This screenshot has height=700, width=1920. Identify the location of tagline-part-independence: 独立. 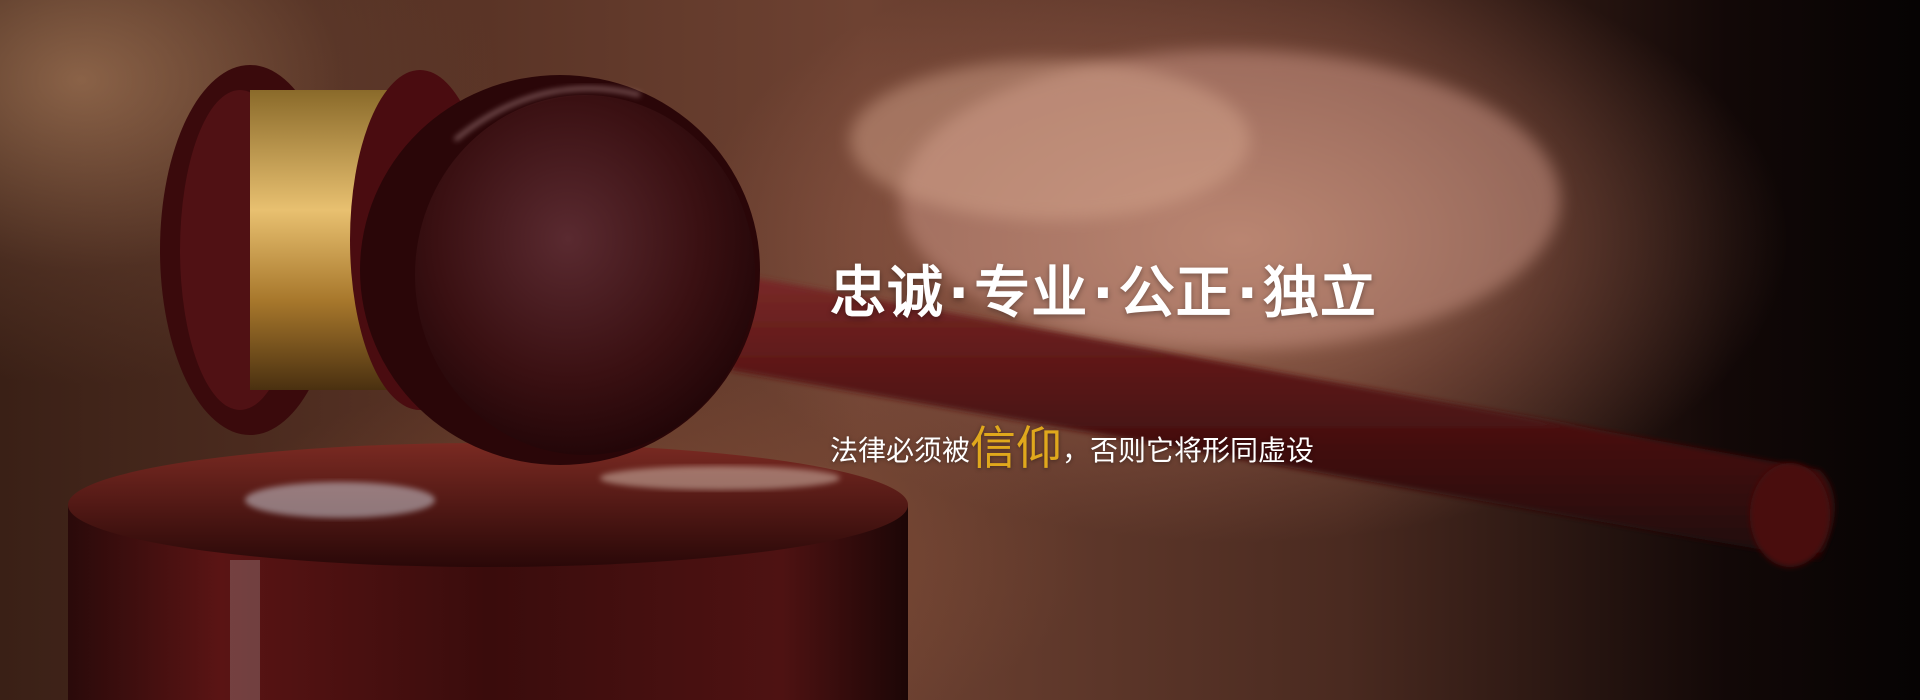
(1319, 293).